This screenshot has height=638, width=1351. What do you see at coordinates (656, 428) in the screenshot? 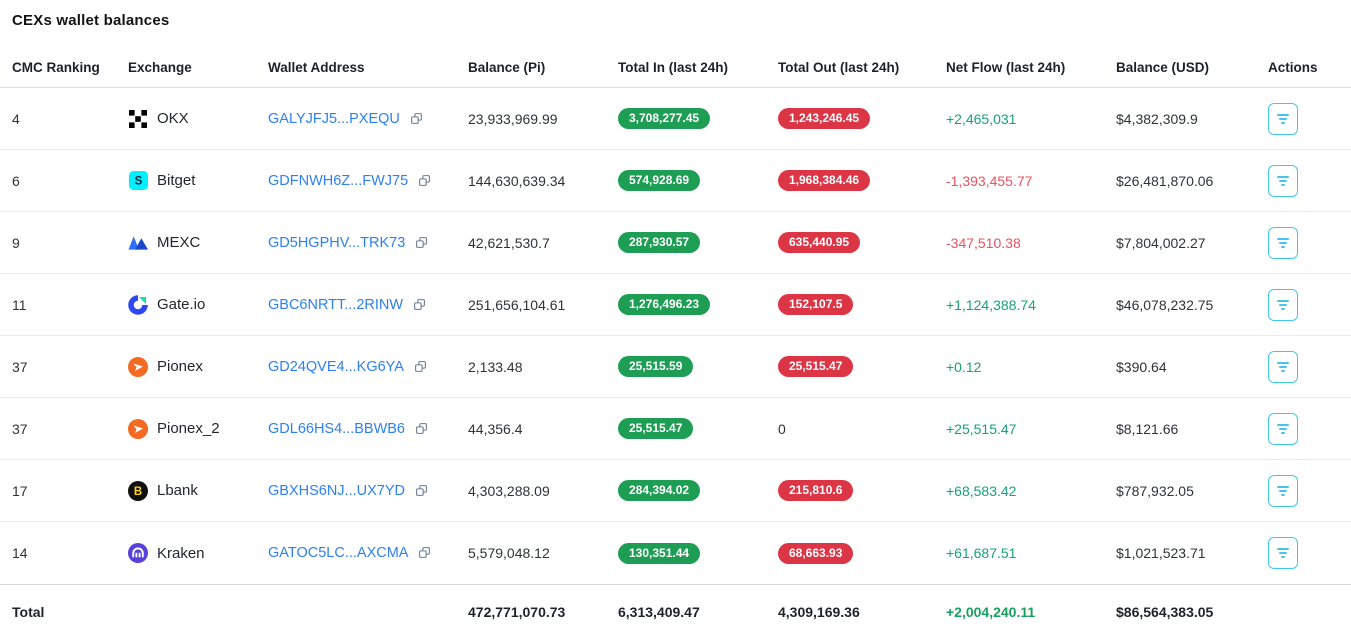
I see `total-in-badge: 25,515.47` at bounding box center [656, 428].